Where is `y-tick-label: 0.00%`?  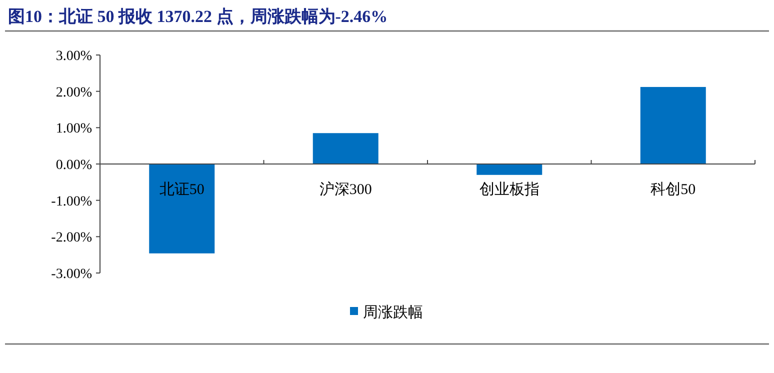
y-tick-label: 0.00% is located at coordinates (74, 165).